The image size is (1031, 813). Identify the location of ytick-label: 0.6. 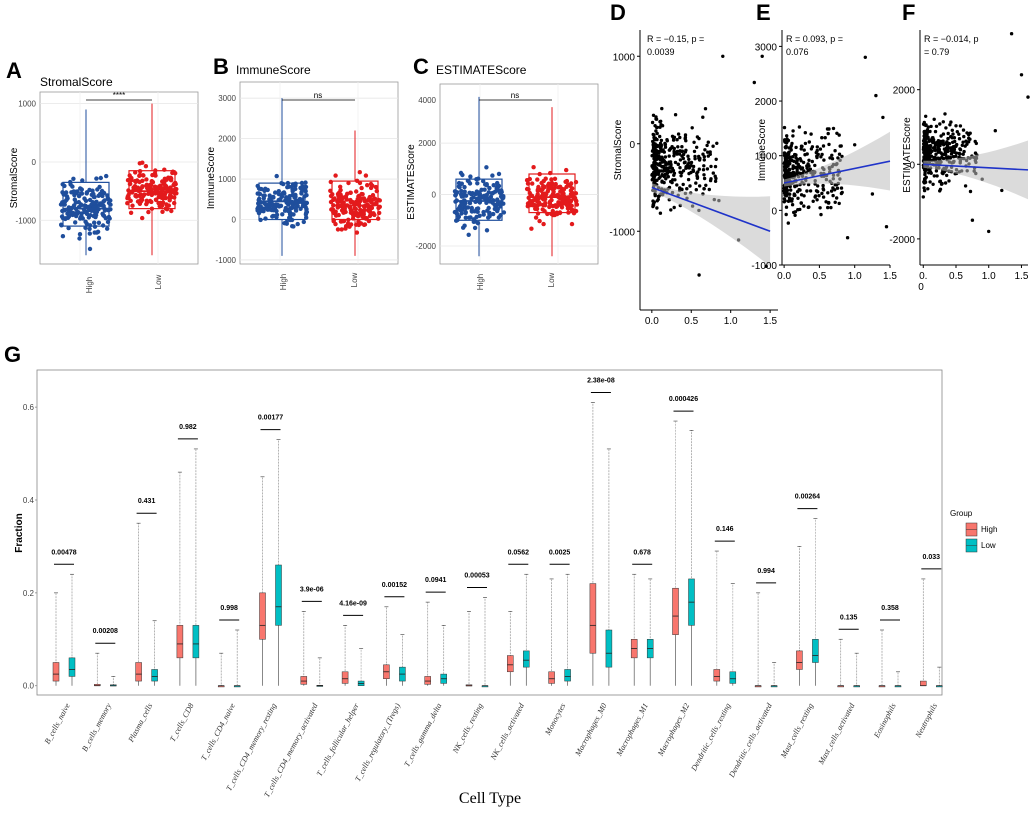
(29, 407).